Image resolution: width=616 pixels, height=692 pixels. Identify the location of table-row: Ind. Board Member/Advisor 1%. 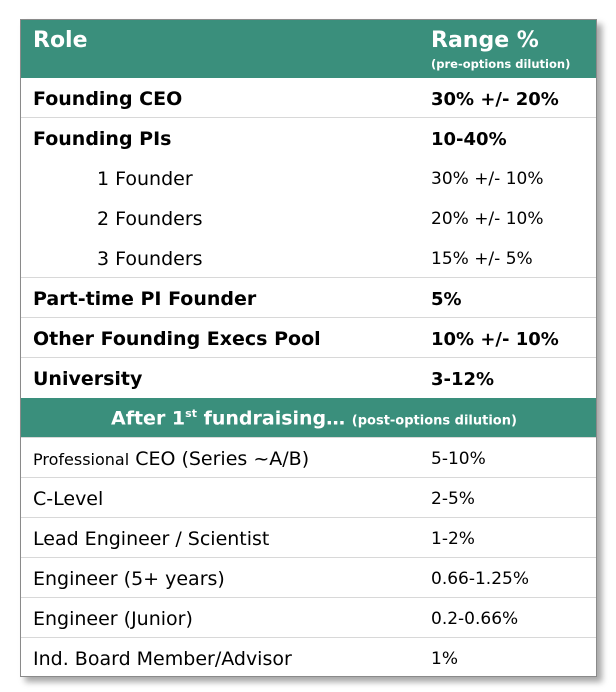
(308, 658).